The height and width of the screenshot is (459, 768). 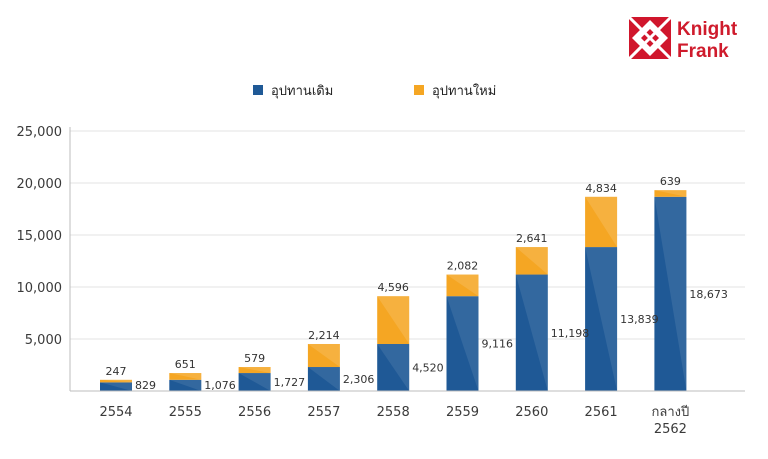 I want to click on knight-frank-logo: Knight Frank, so click(x=682, y=38).